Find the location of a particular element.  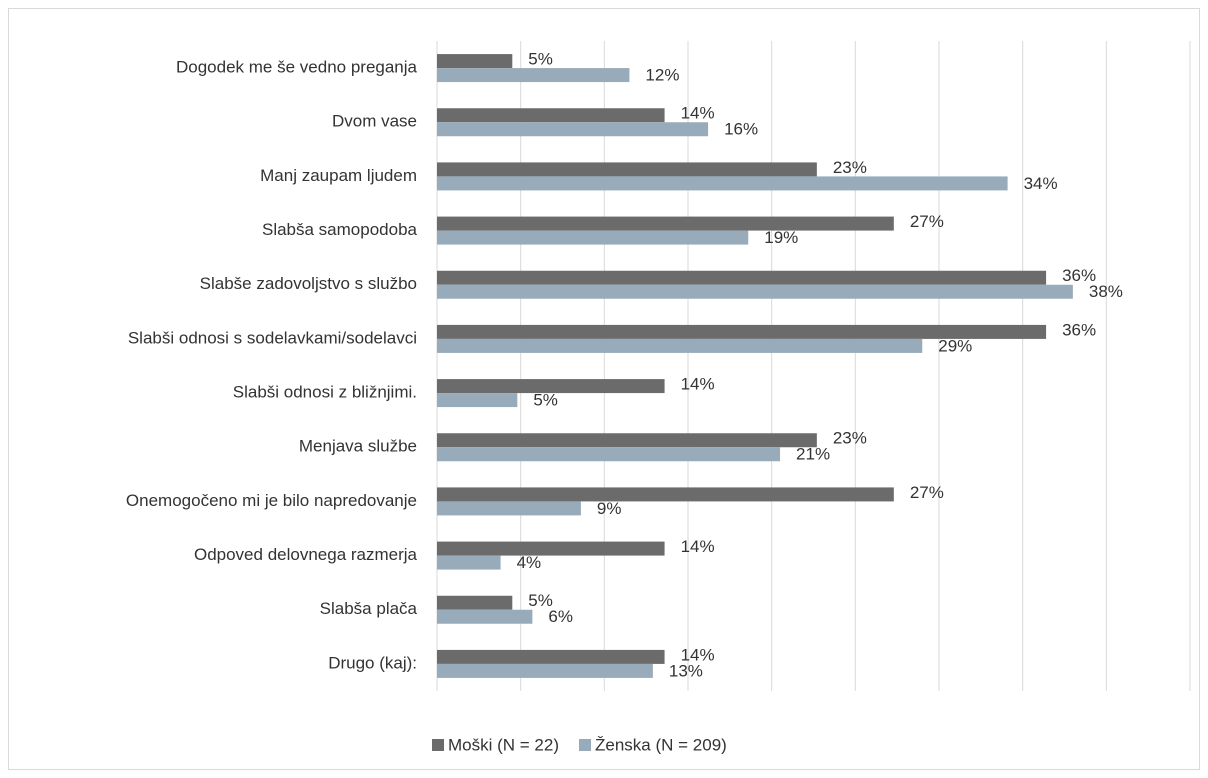

category-label: Slabši odnosi z bližnjimi. is located at coordinates (325, 392).